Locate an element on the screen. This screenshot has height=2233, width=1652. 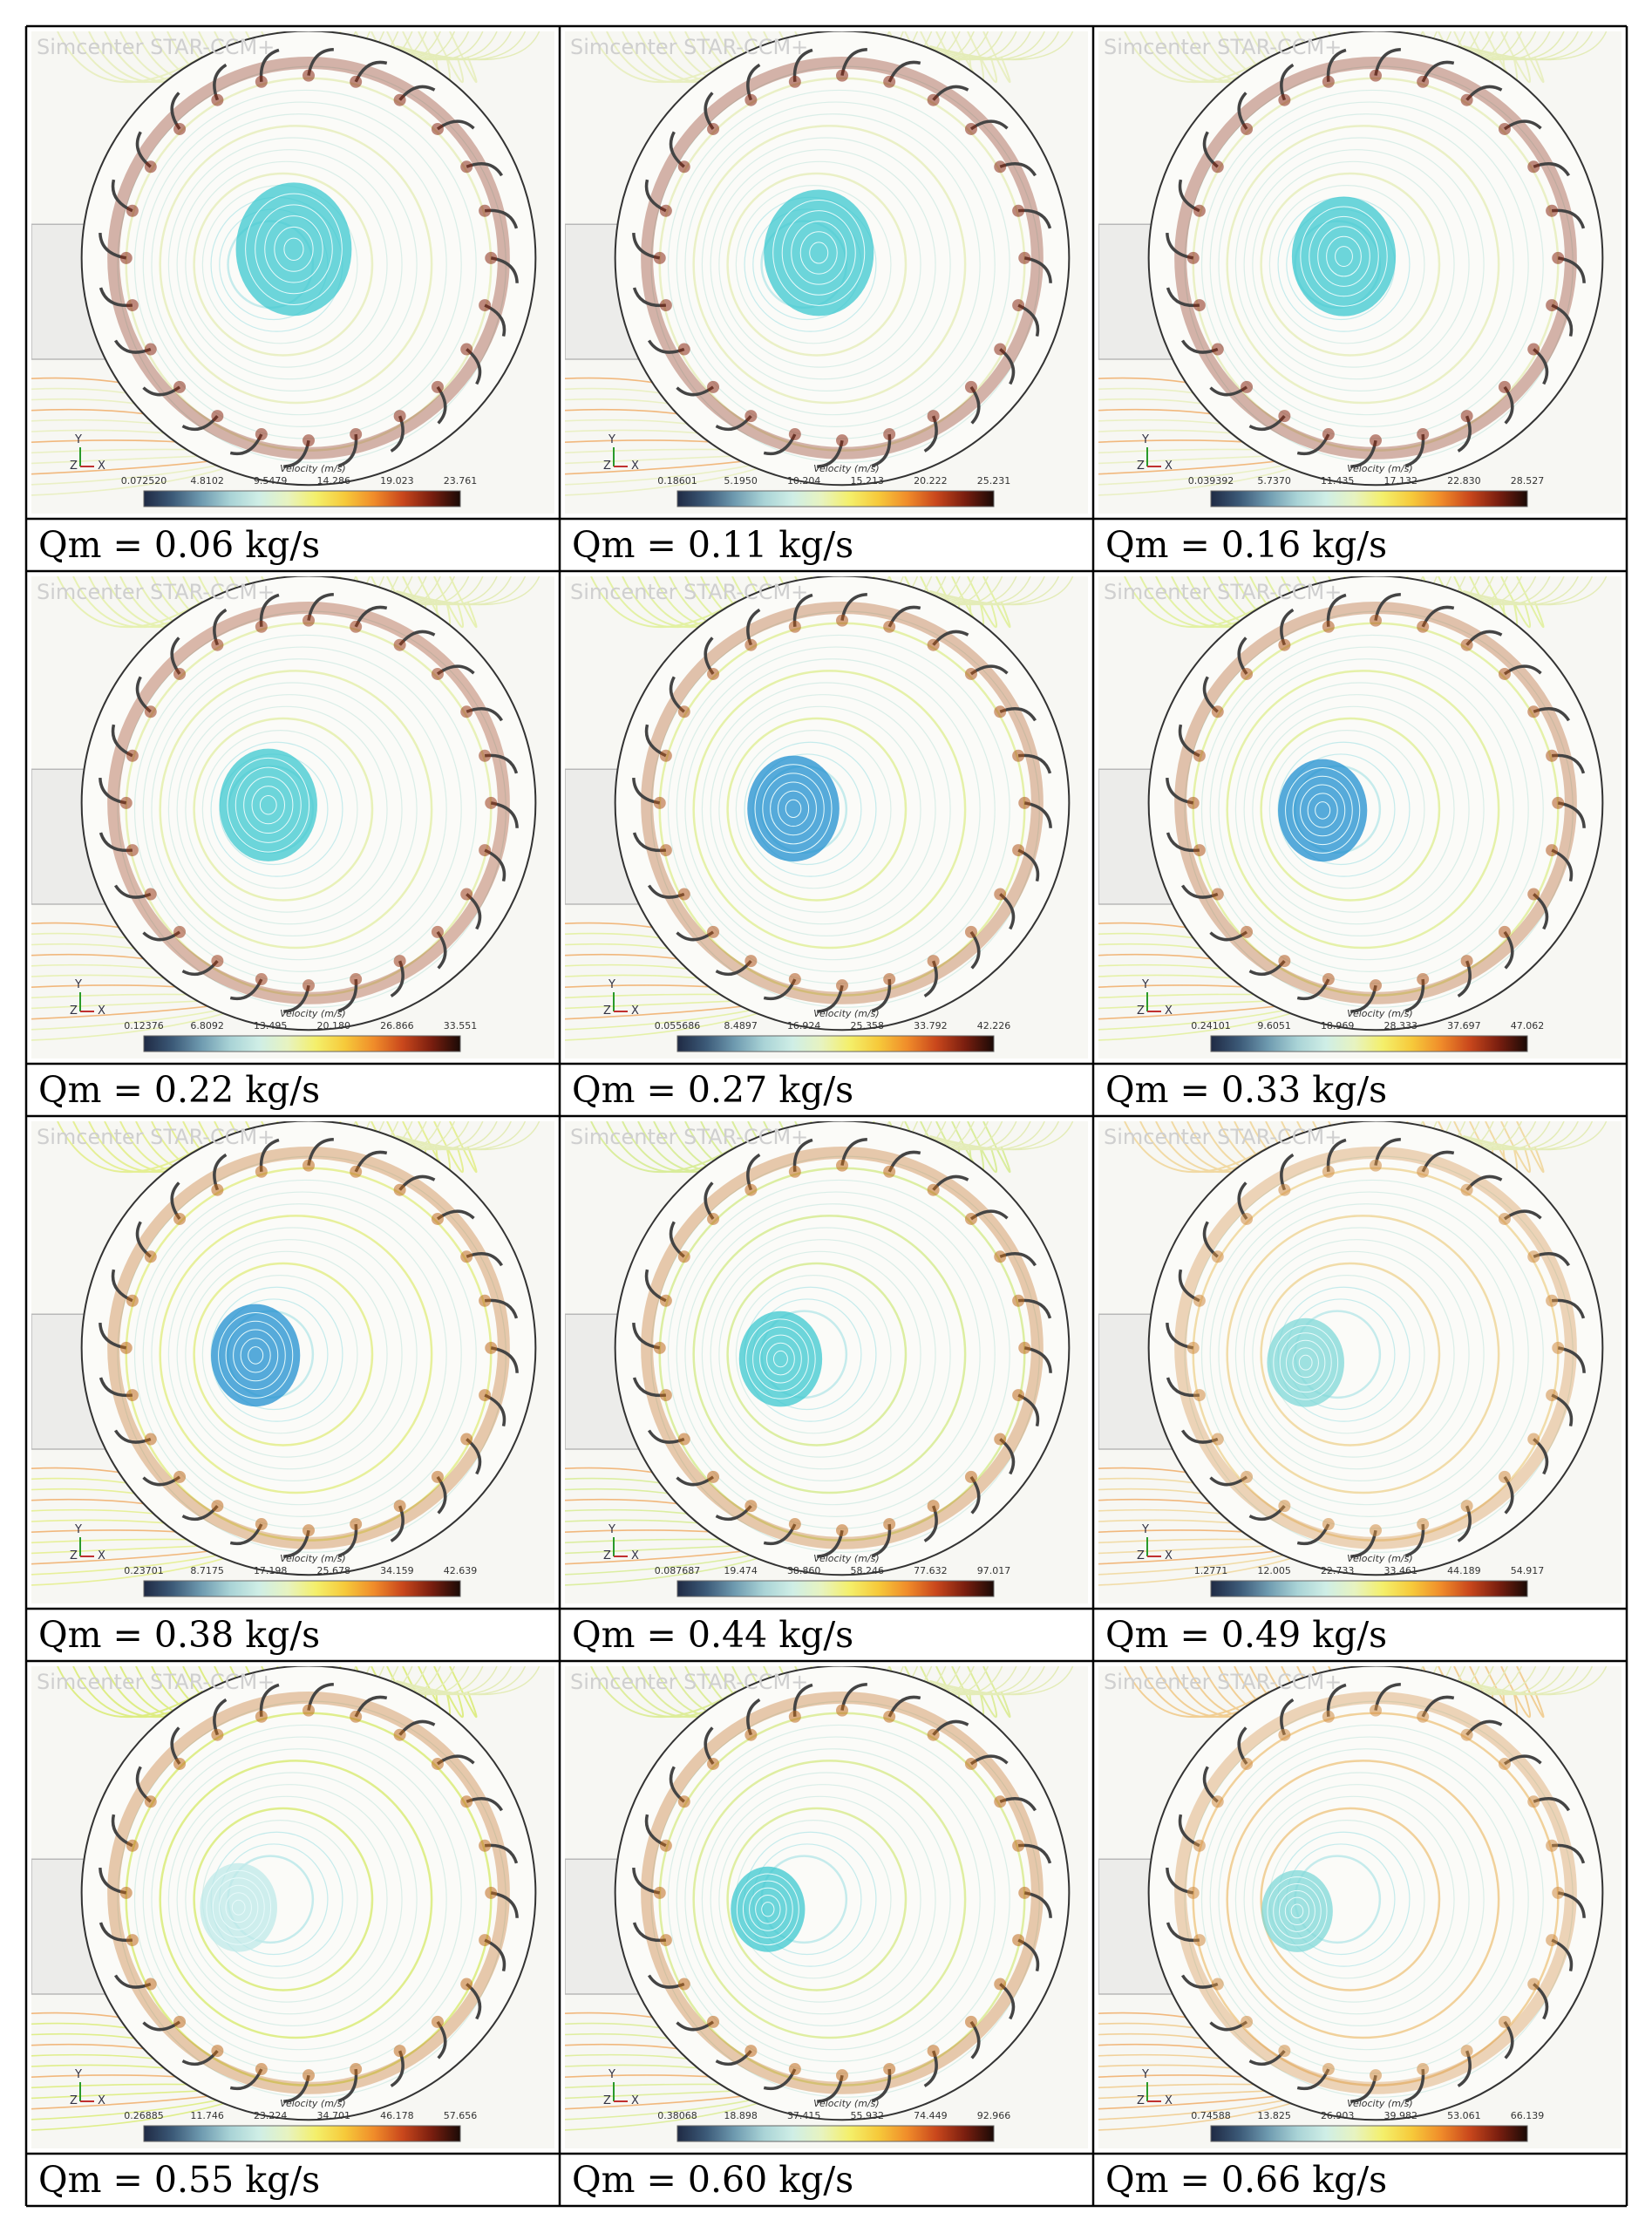
colorbar-tick: 97.017 is located at coordinates (993, 1570).